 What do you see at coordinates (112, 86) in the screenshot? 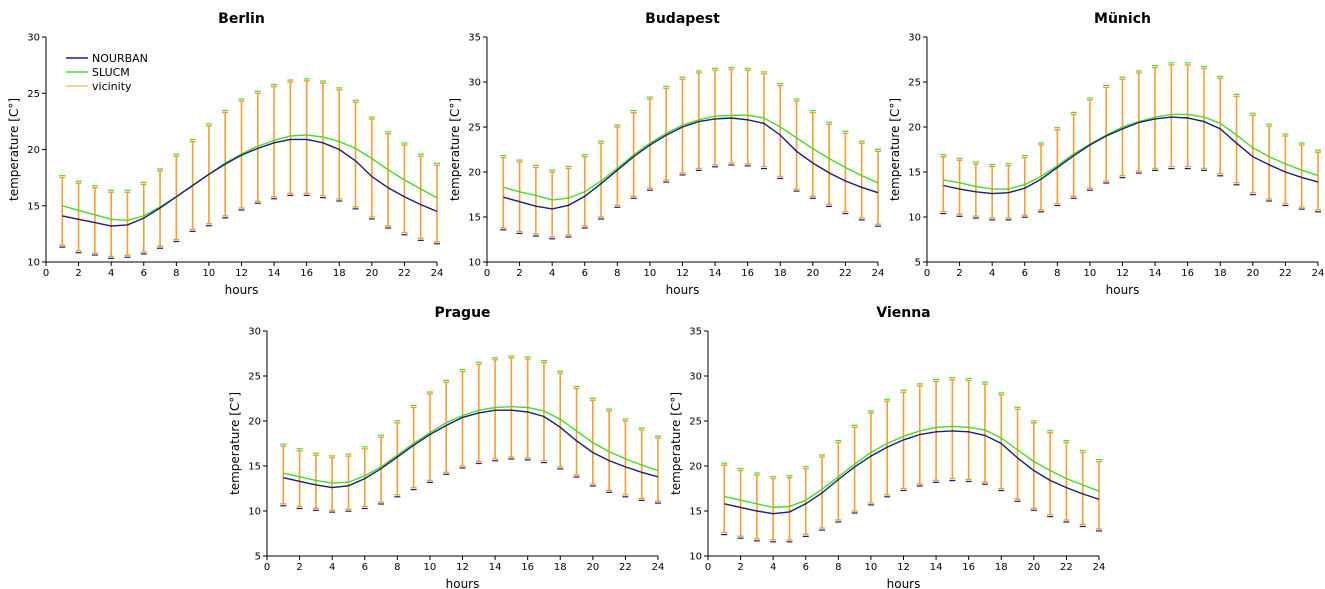
I see `legend-label-vicinity: vicinity` at bounding box center [112, 86].